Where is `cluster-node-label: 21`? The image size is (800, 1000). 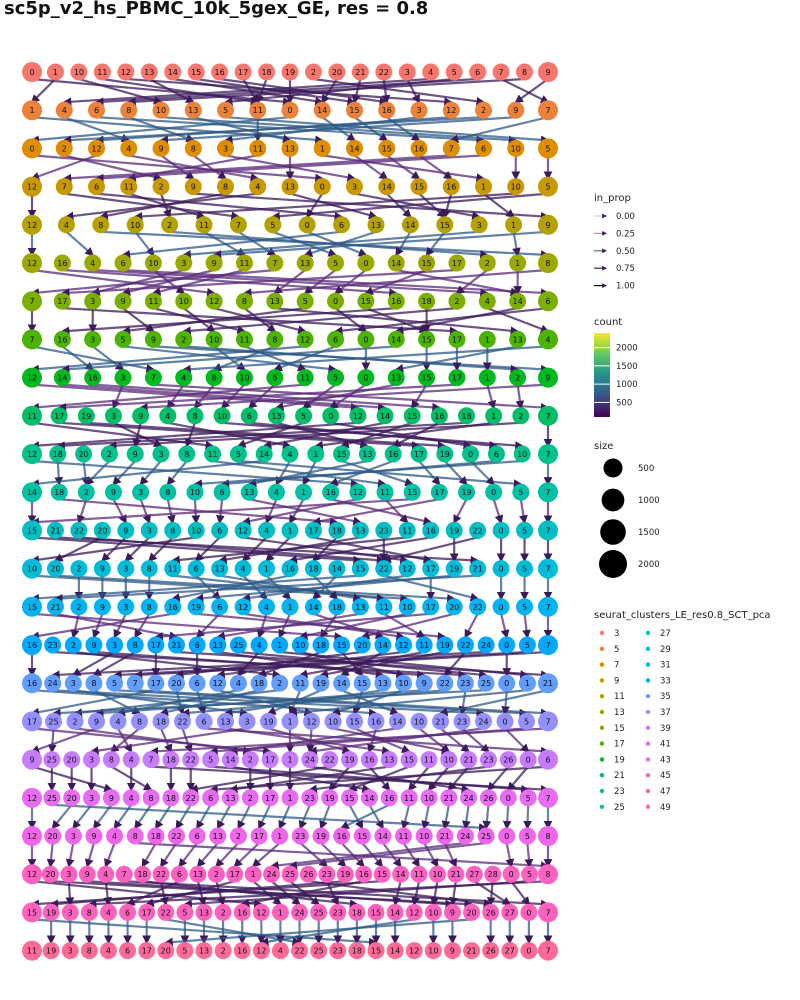 cluster-node-label: 21 is located at coordinates (469, 760).